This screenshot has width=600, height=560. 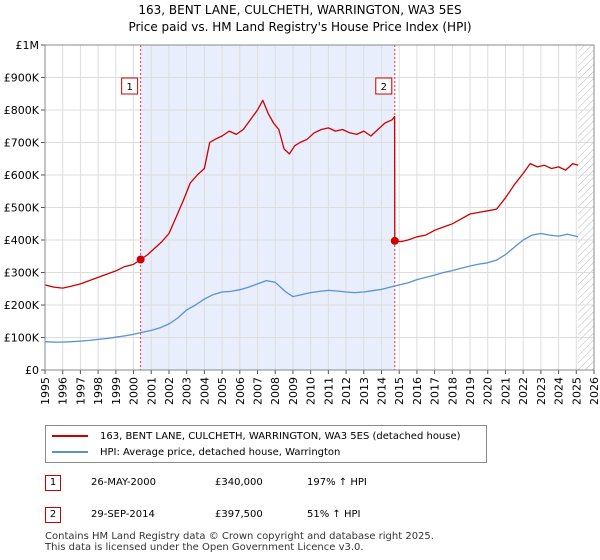 What do you see at coordinates (488, 391) in the screenshot?
I see `x-tick-label: 2020` at bounding box center [488, 391].